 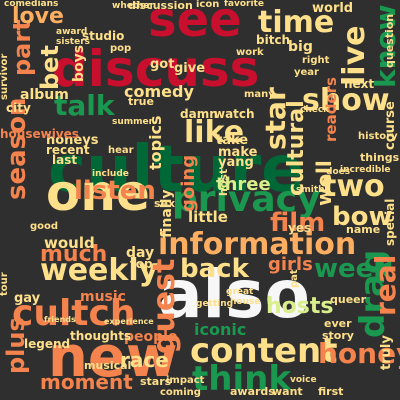 I want to click on word-world: world, so click(x=333, y=8).